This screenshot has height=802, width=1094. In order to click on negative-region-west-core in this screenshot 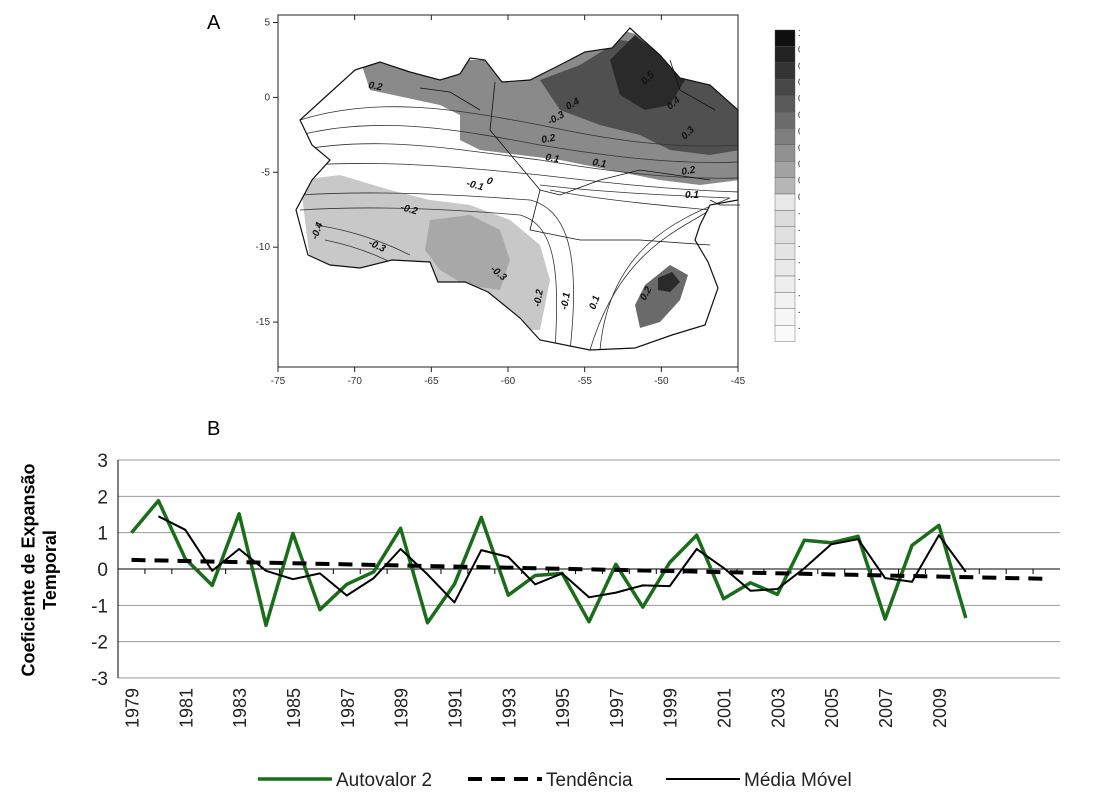, I will do `click(467, 252)`.